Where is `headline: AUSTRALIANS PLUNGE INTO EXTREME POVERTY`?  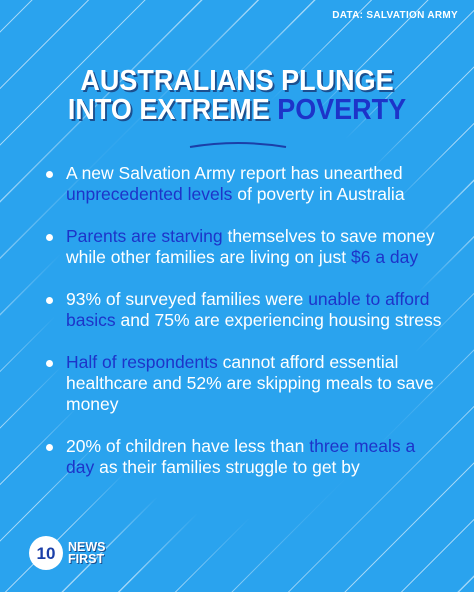
headline: AUSTRALIANS PLUNGE INTO EXTREME POVERTY is located at coordinates (237, 96).